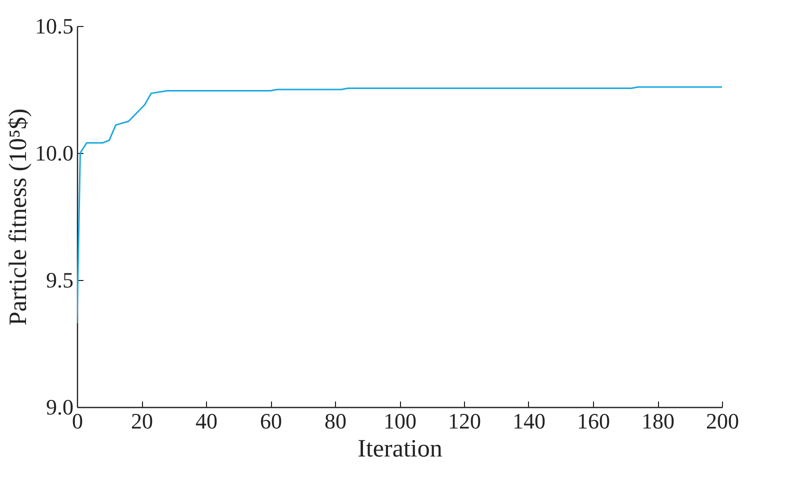 This screenshot has height=480, width=795. I want to click on x-tick-label: 20, so click(142, 421).